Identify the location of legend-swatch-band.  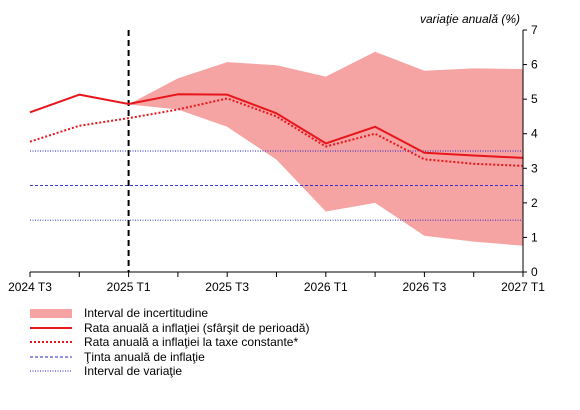
(51, 313).